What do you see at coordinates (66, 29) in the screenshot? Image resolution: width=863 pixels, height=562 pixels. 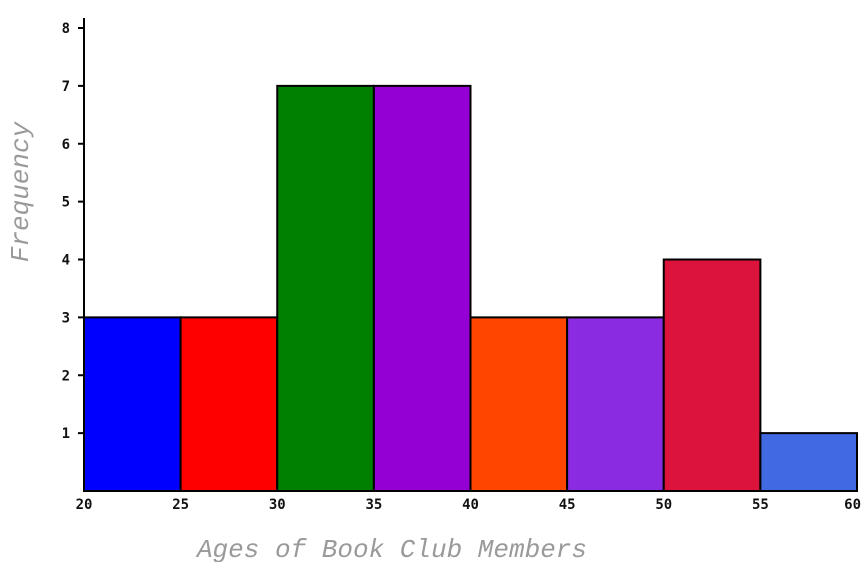 I see `y-tick-label: 8` at bounding box center [66, 29].